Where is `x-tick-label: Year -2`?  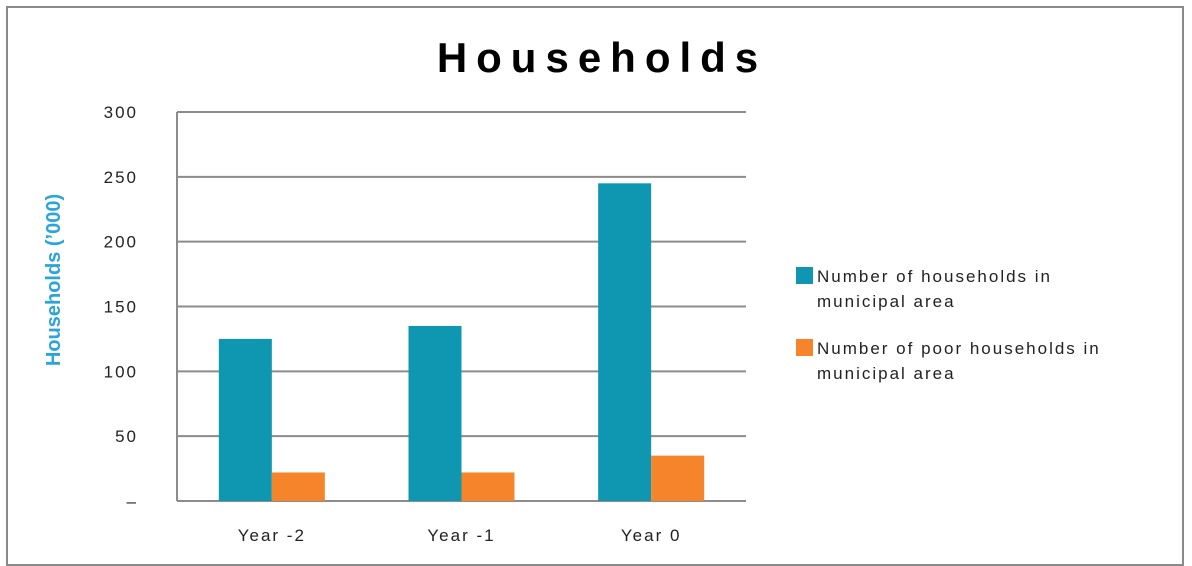
x-tick-label: Year -2 is located at coordinates (272, 535).